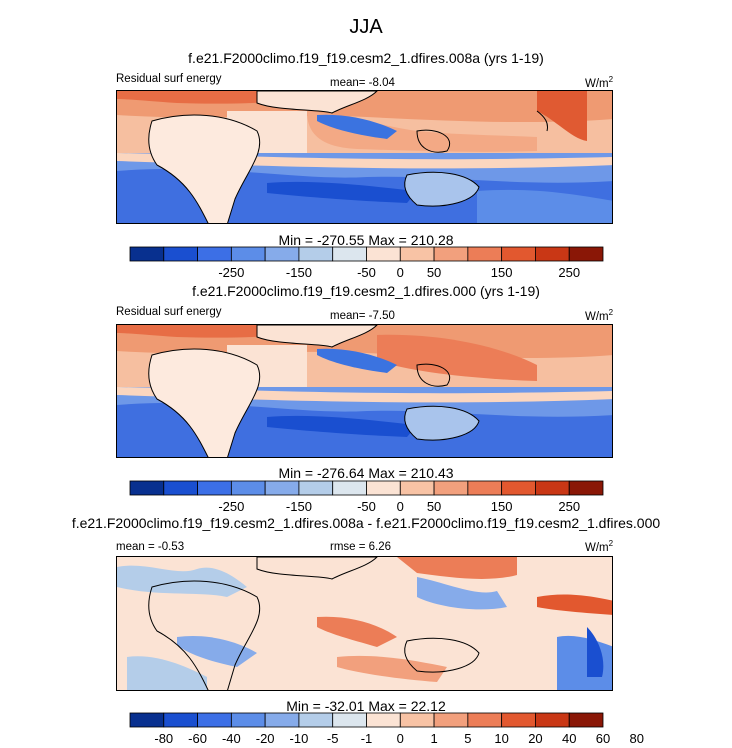 This screenshot has width=732, height=748. I want to click on panel2-colorbar: -250 -150 -50 0 50 150 250, so click(366, 497).